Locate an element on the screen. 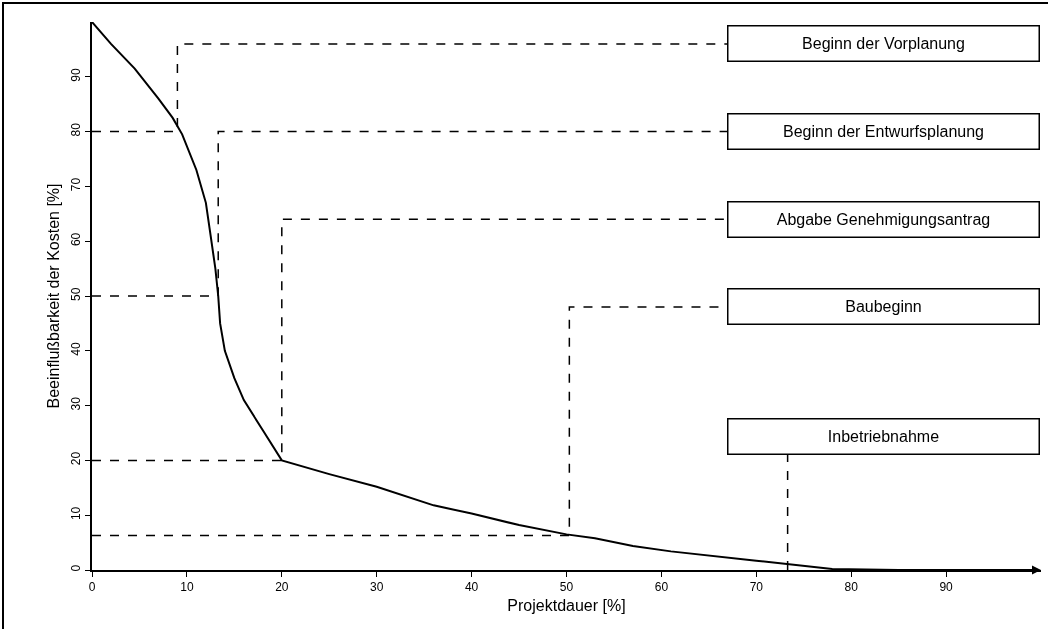 The height and width of the screenshot is (633, 1052). annotation: Beginn der Vorplanung is located at coordinates (883, 43).